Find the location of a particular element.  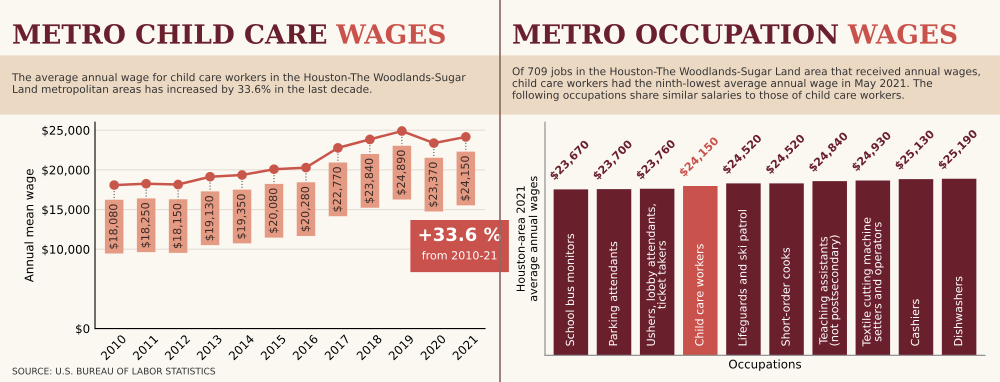

annotation: from 2010-21 is located at coordinates (459, 255).